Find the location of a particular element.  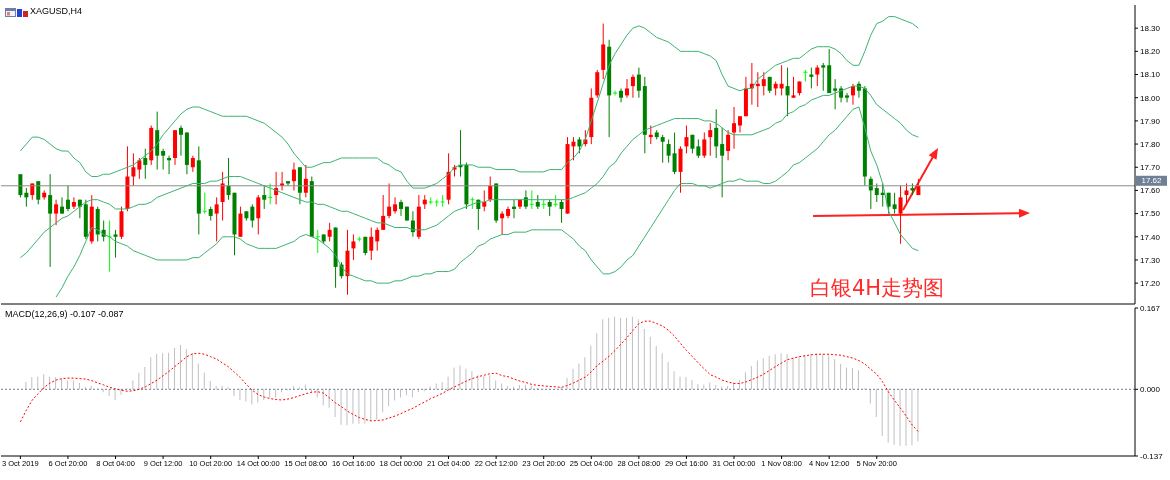

y-tick-label: -0.137 is located at coordinates (1152, 456).